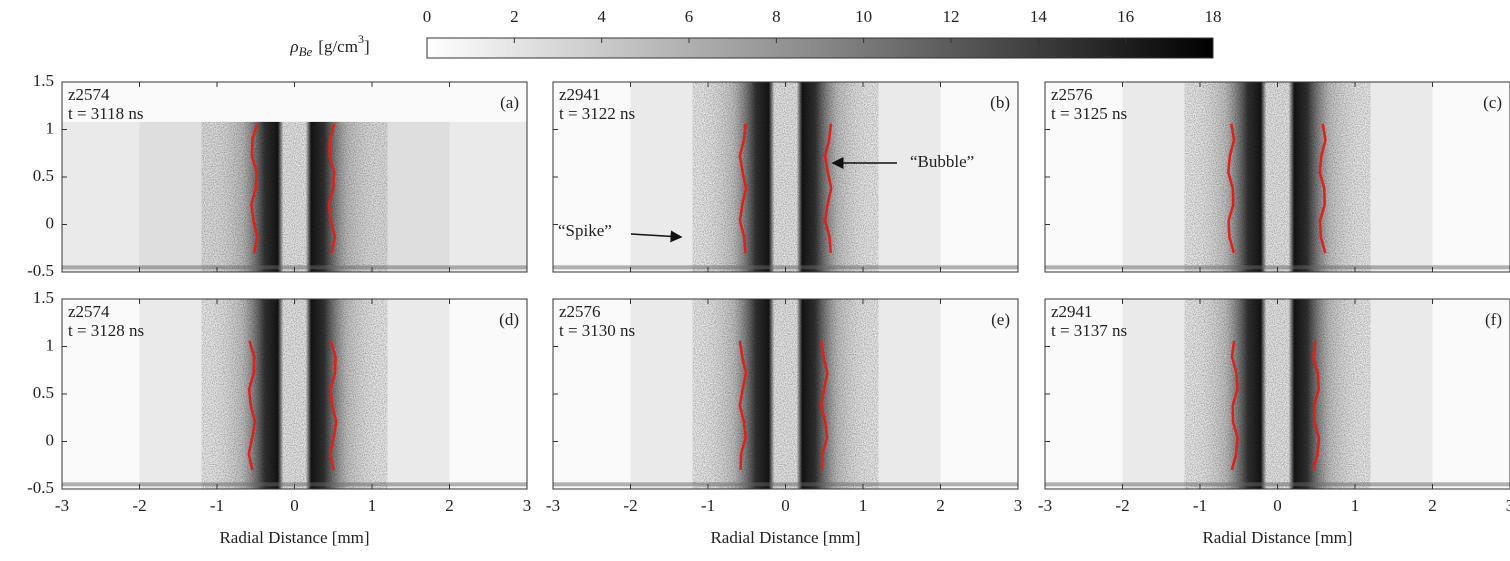 Image resolution: width=1510 pixels, height=561 pixels. I want to click on colorbar-tick-label: 14, so click(1039, 16).